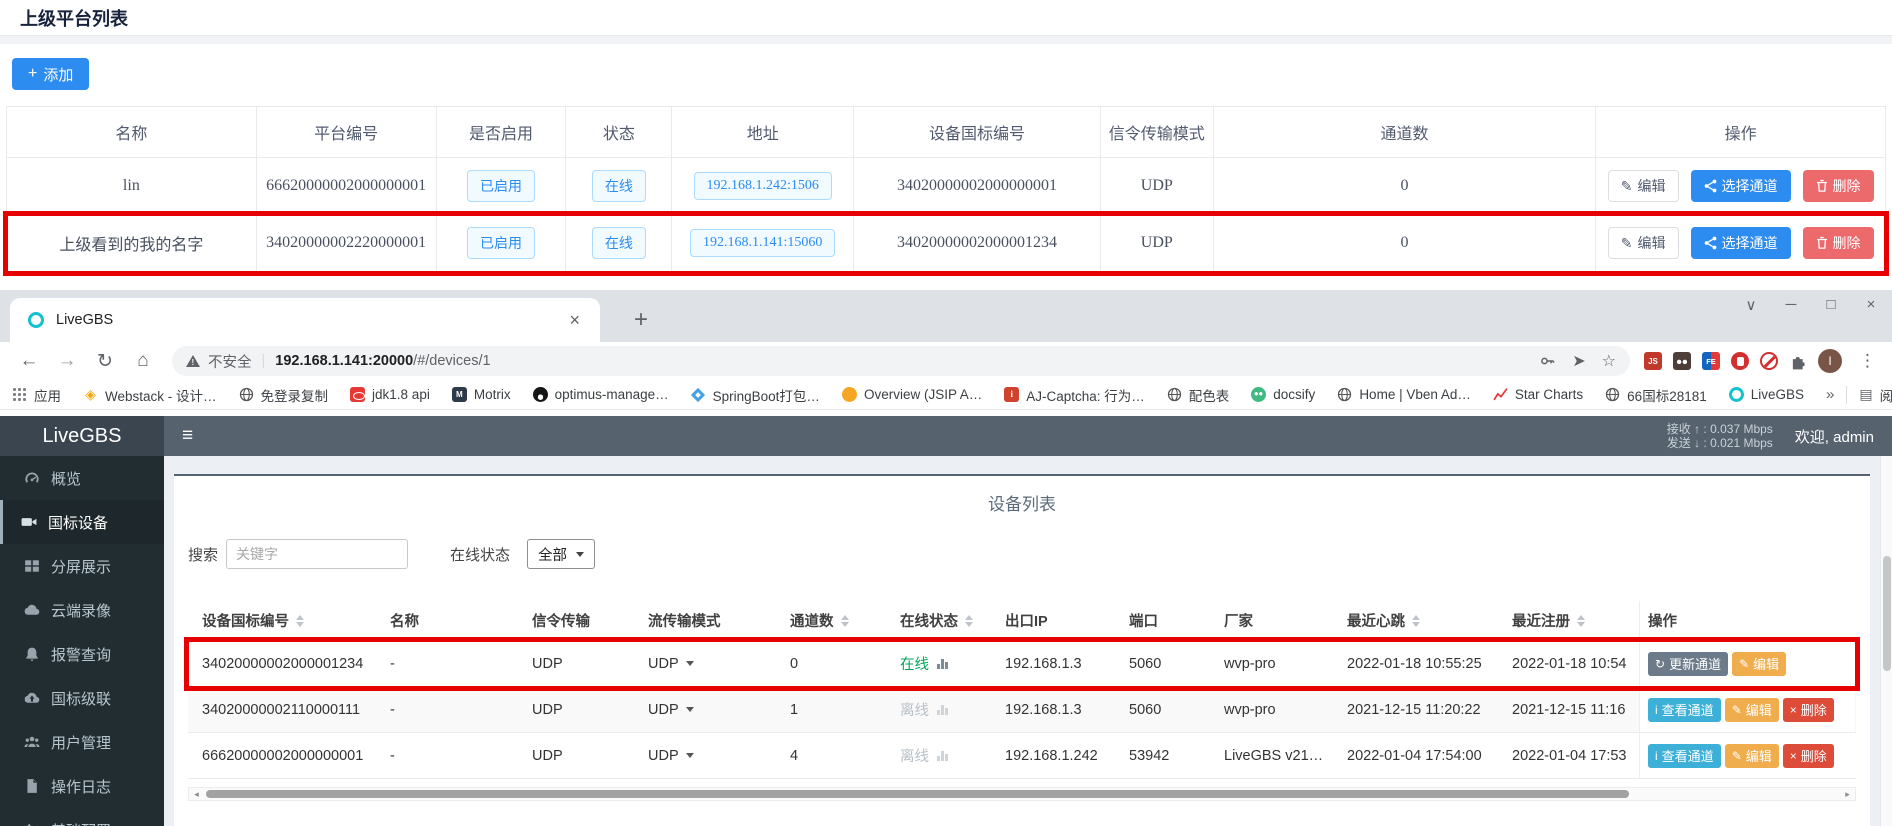 The image size is (1892, 826). I want to click on extension-fe-icon: FE, so click(1711, 361).